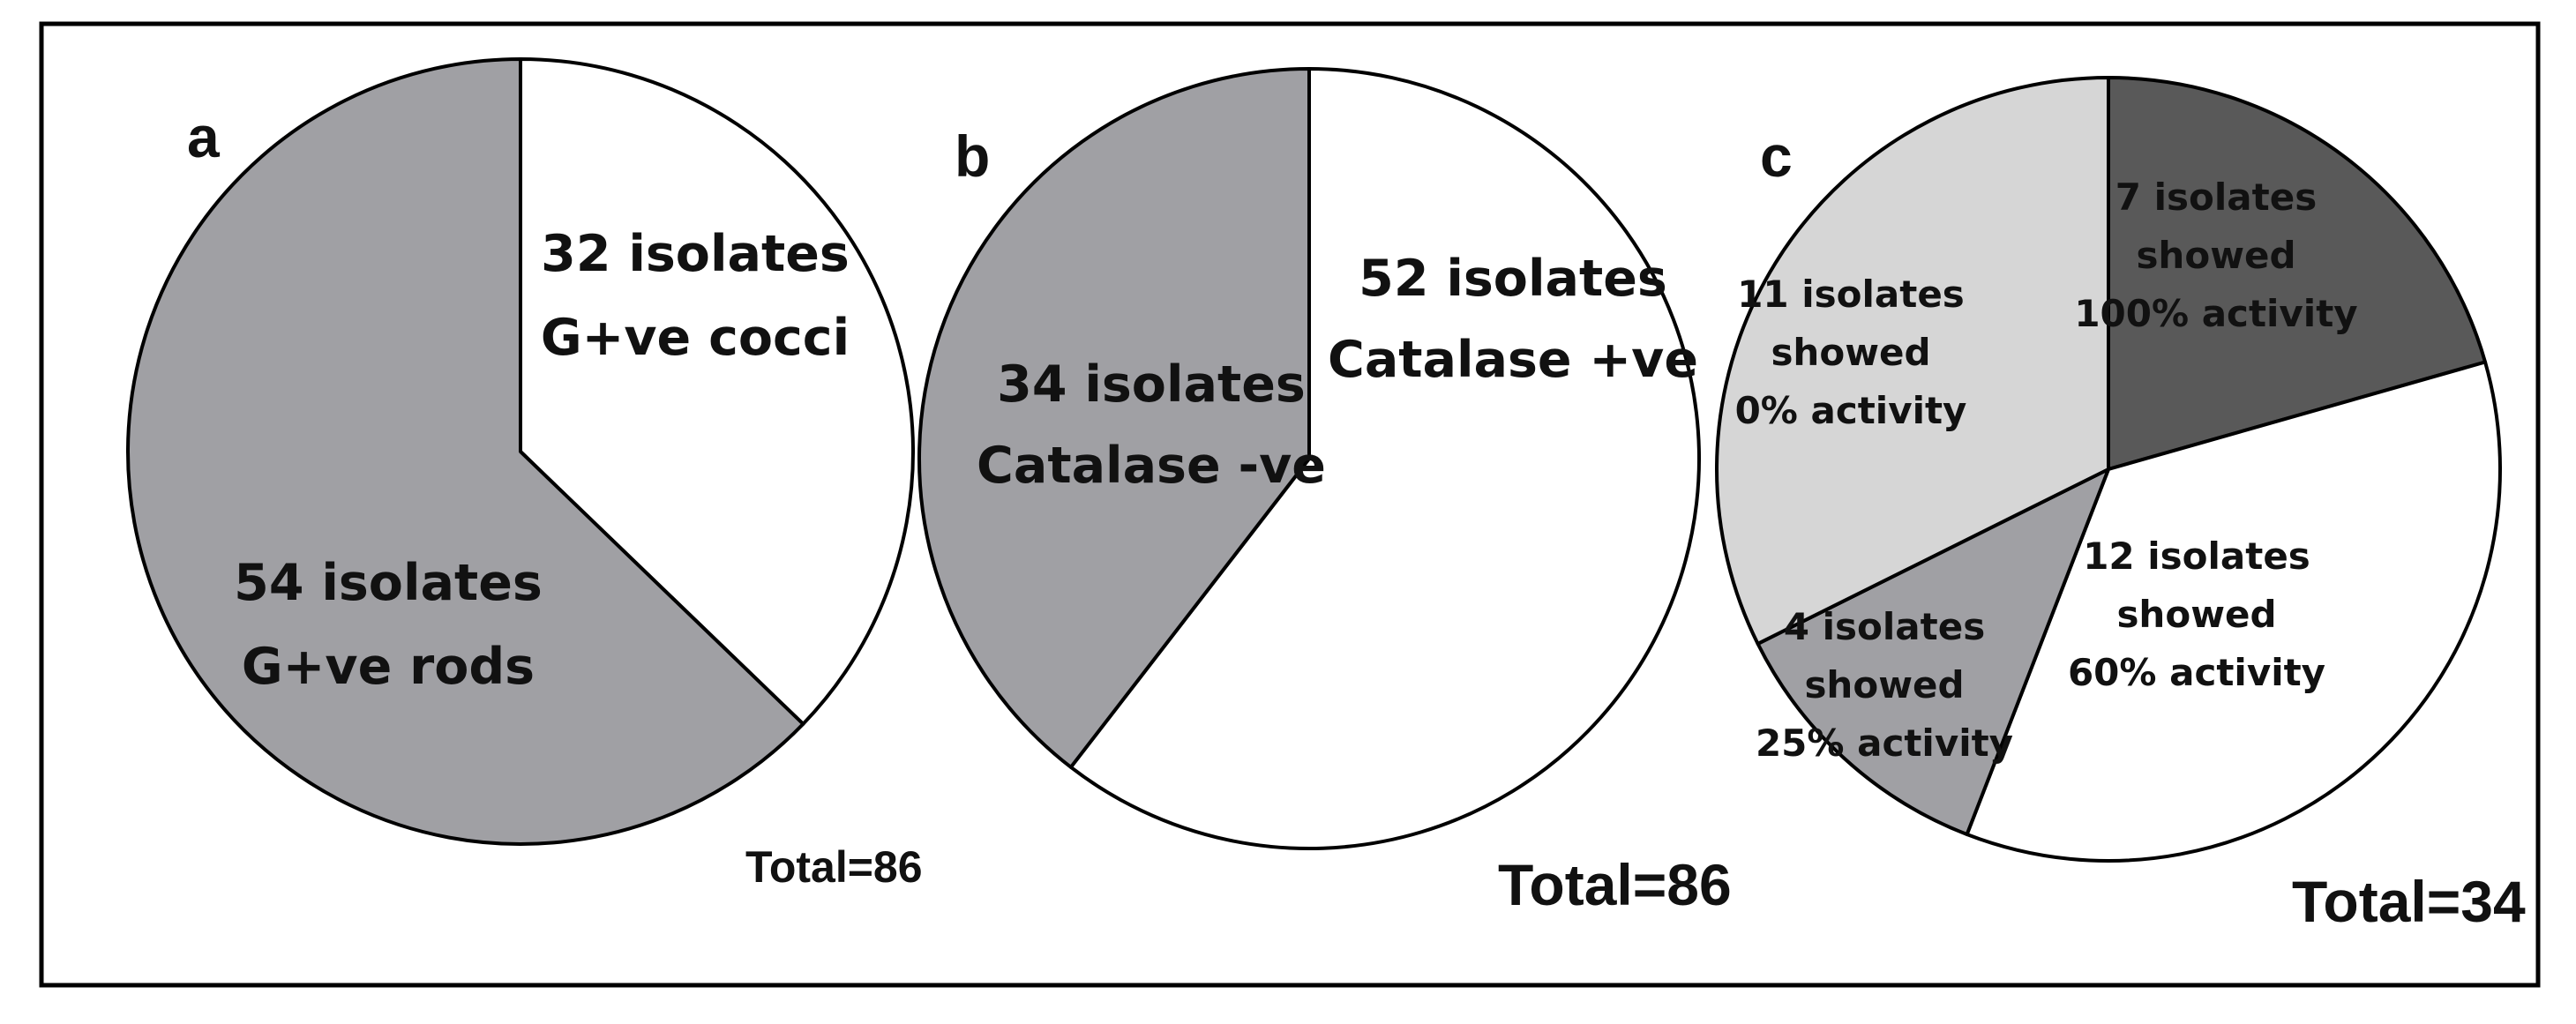  I want to click on slice-label-line: 7 isolates, so click(2216, 197).